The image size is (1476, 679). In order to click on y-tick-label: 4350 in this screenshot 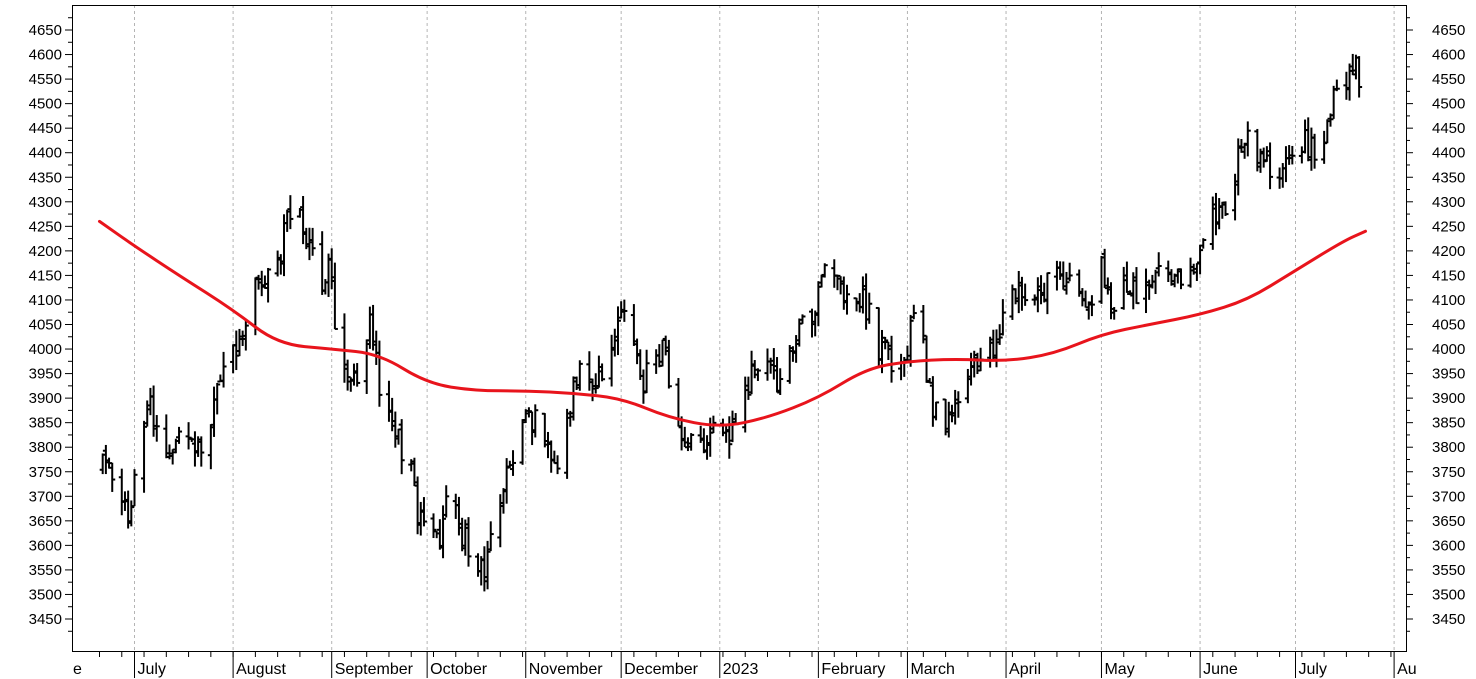, I will do `click(1448, 177)`.